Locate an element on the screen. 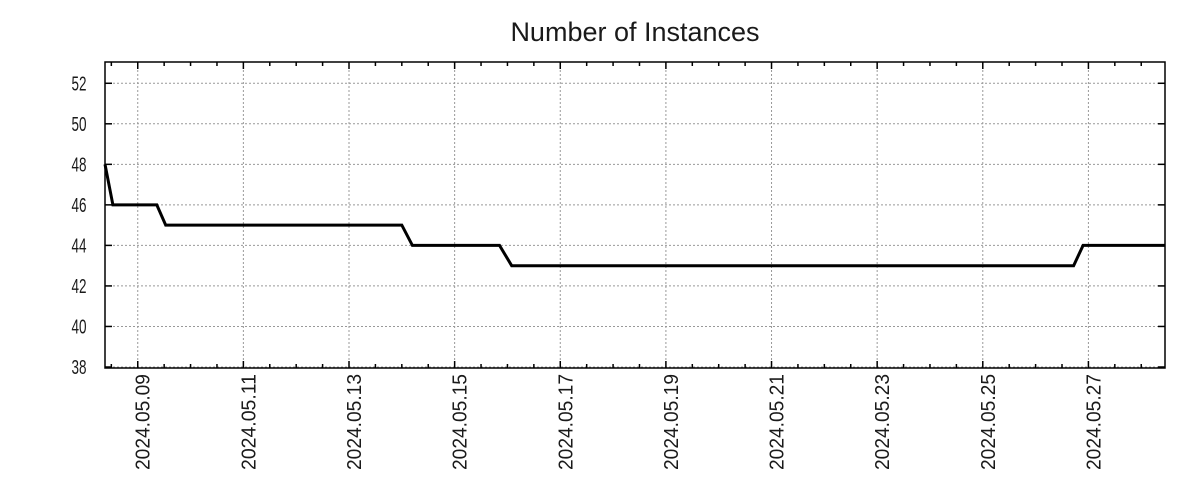  x-tick-label: 2024.05.13 is located at coordinates (355, 422).